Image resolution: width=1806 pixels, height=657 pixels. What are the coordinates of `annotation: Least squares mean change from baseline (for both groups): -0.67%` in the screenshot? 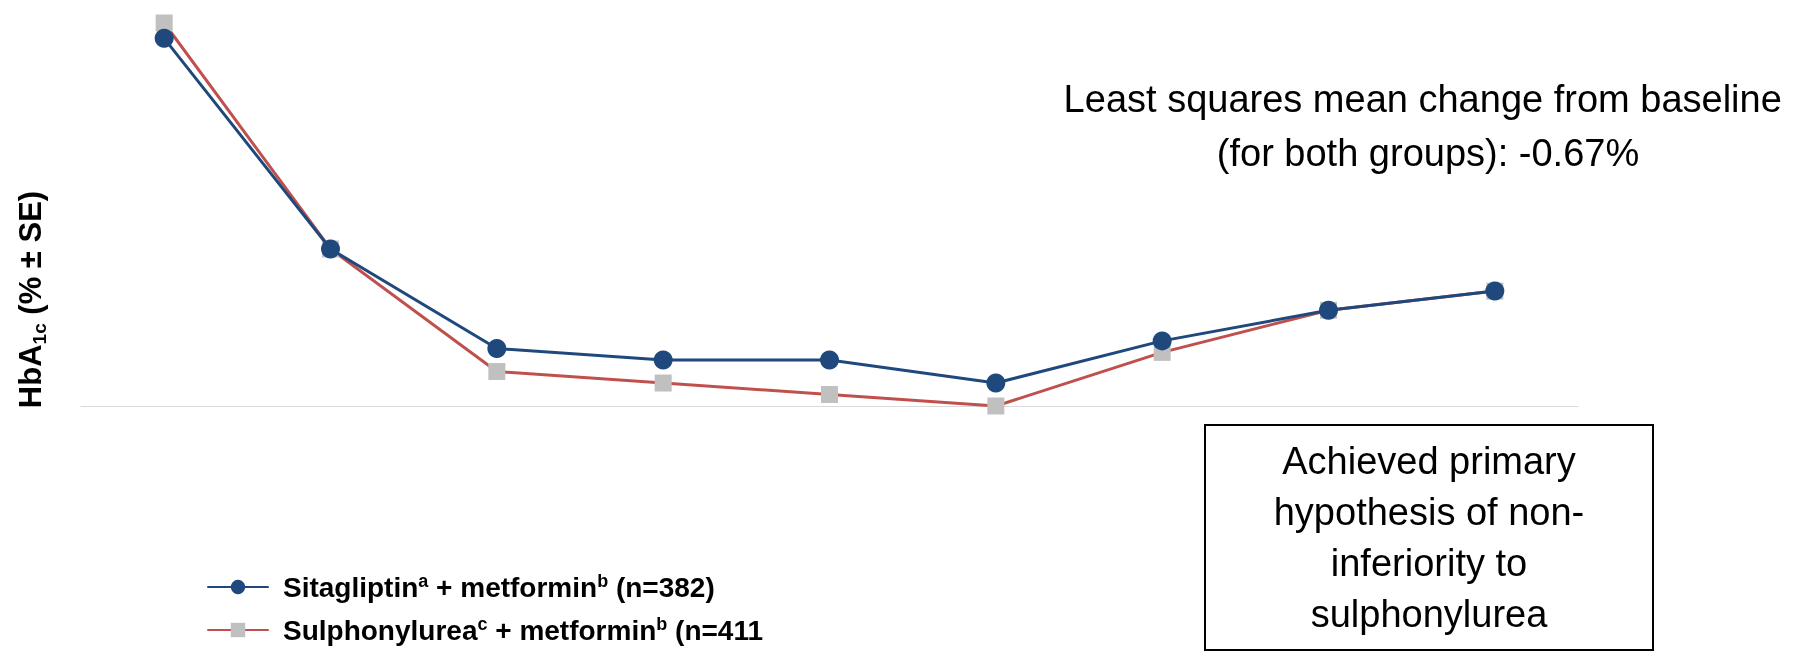 It's located at (1428, 126).